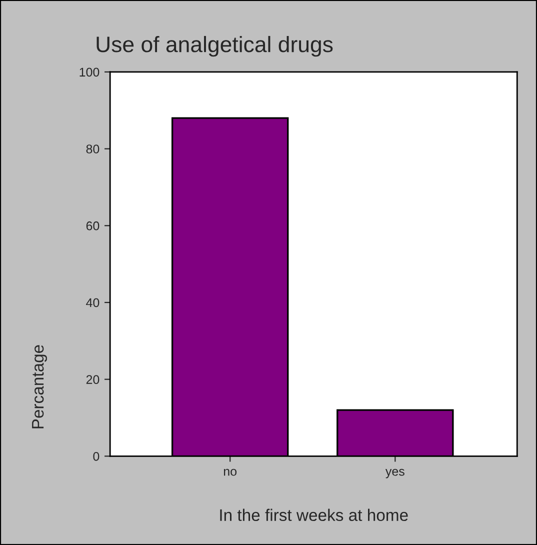 The image size is (537, 545). I want to click on y-tick-label: 80, so click(93, 149).